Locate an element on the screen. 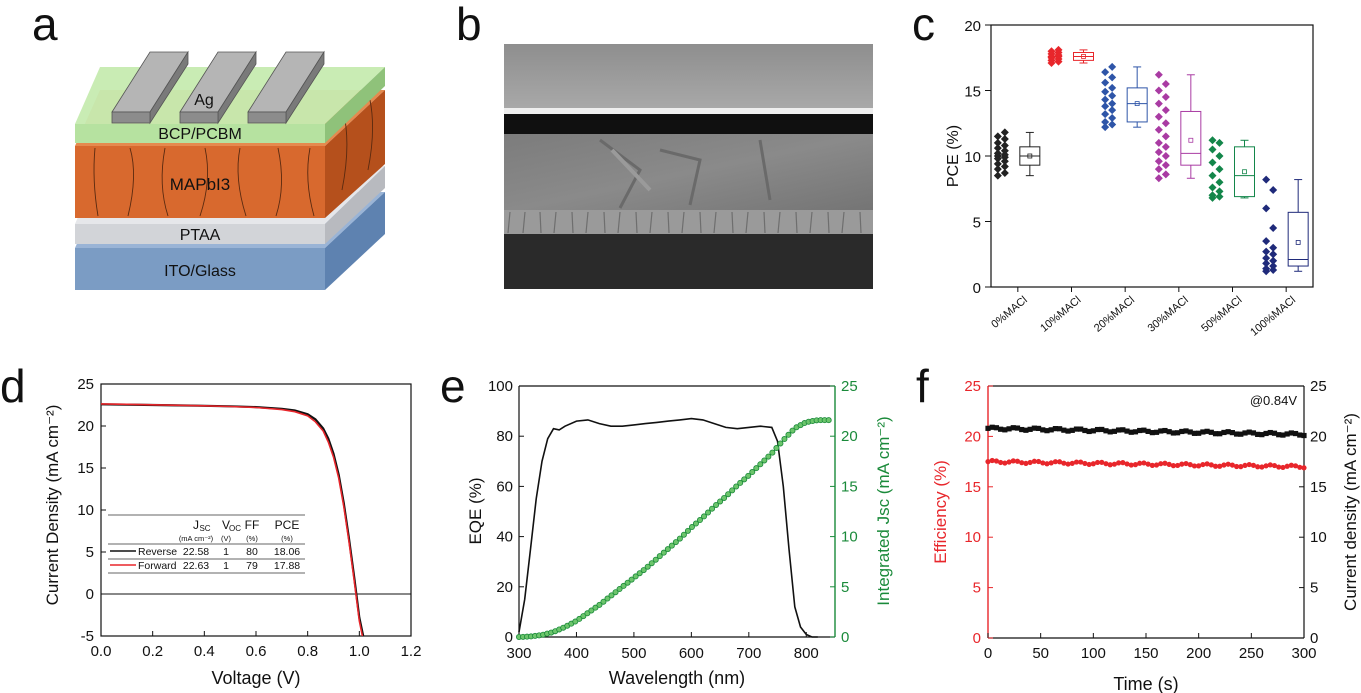  x-tick-label: 0 is located at coordinates (988, 653).